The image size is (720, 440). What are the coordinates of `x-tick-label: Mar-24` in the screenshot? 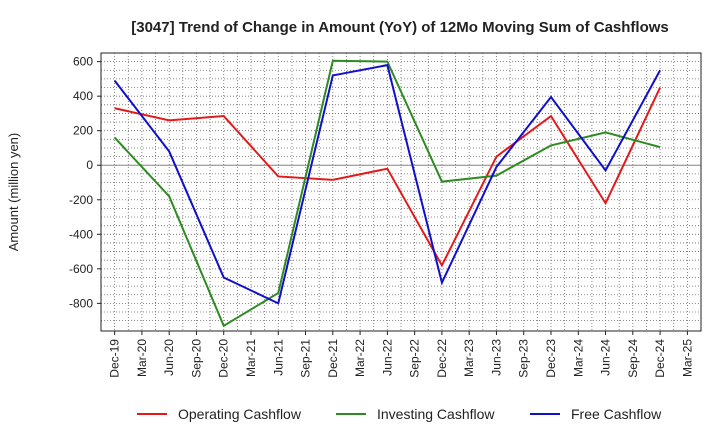 It's located at (578, 358).